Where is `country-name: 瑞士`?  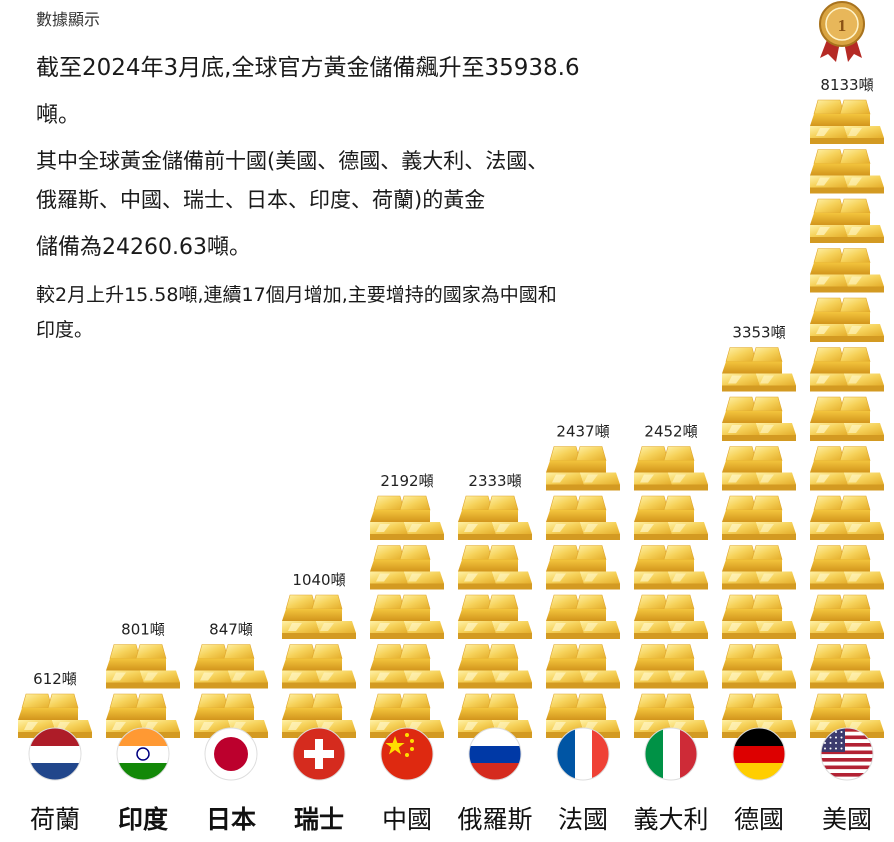
country-name: 瑞士 is located at coordinates (319, 819).